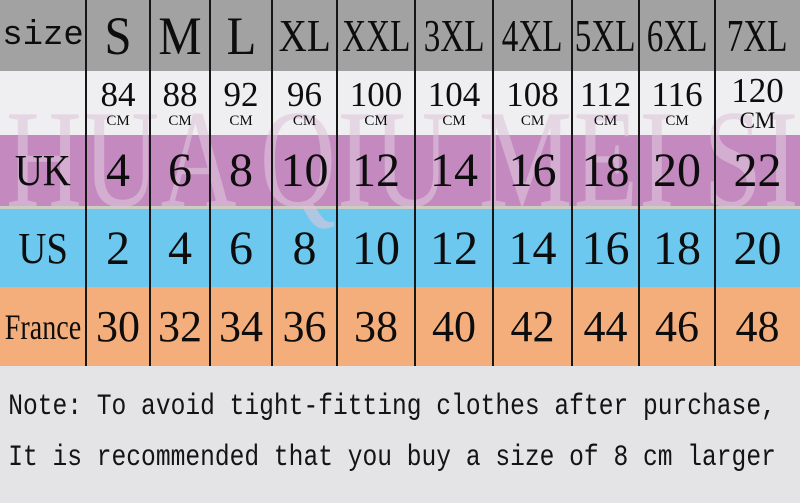 The height and width of the screenshot is (503, 800). I want to click on france-size-cell: 30, so click(118, 326).